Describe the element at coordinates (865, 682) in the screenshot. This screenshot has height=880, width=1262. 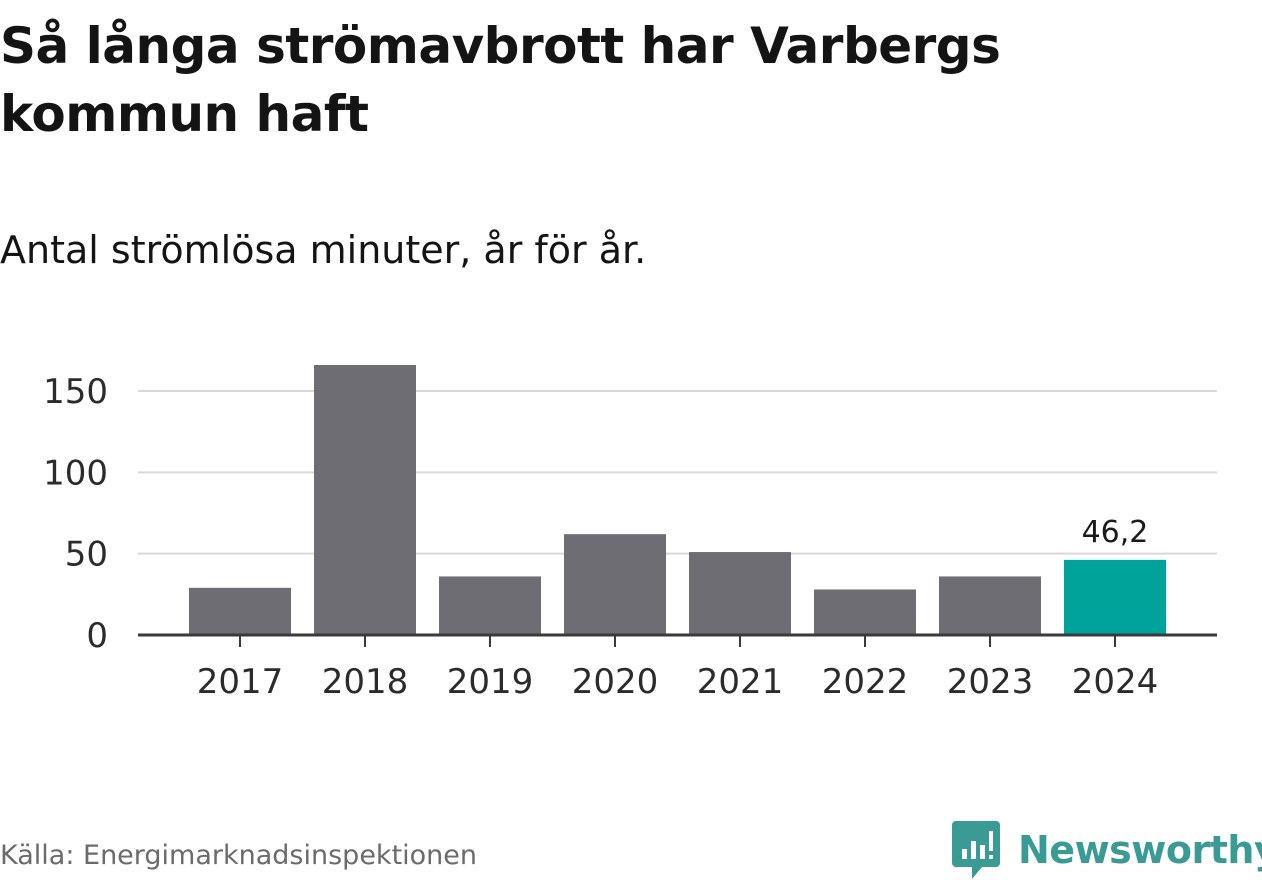
I see `x-tick-label: 2022` at that location.